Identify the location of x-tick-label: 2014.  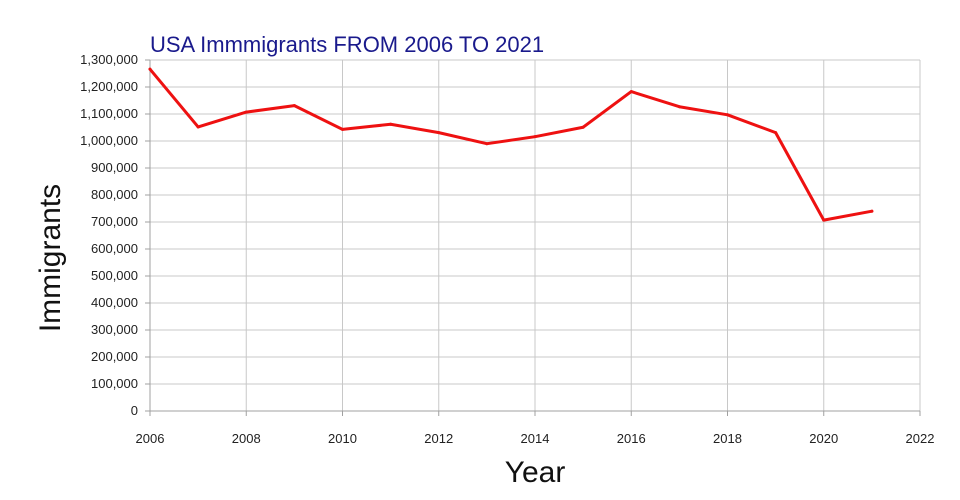
(535, 438).